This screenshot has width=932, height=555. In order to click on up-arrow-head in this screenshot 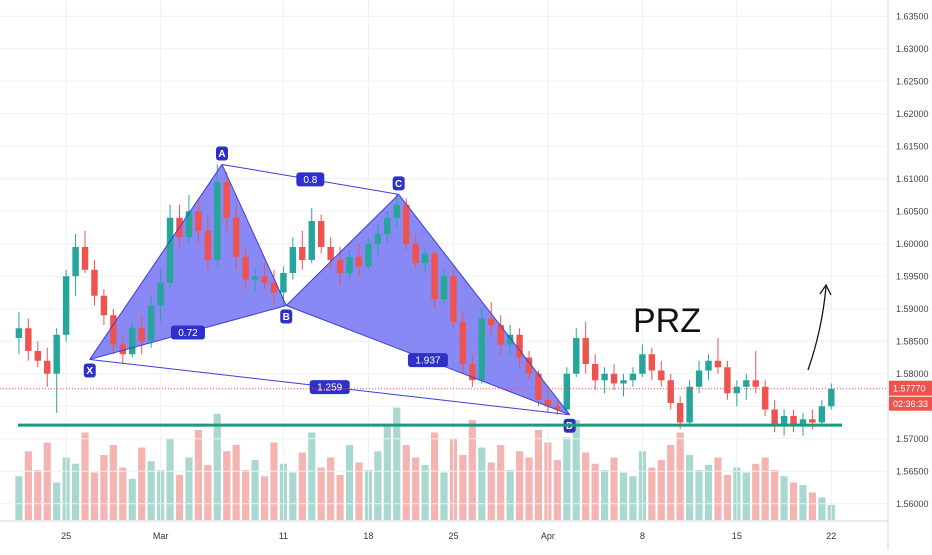, I will do `click(825, 289)`.